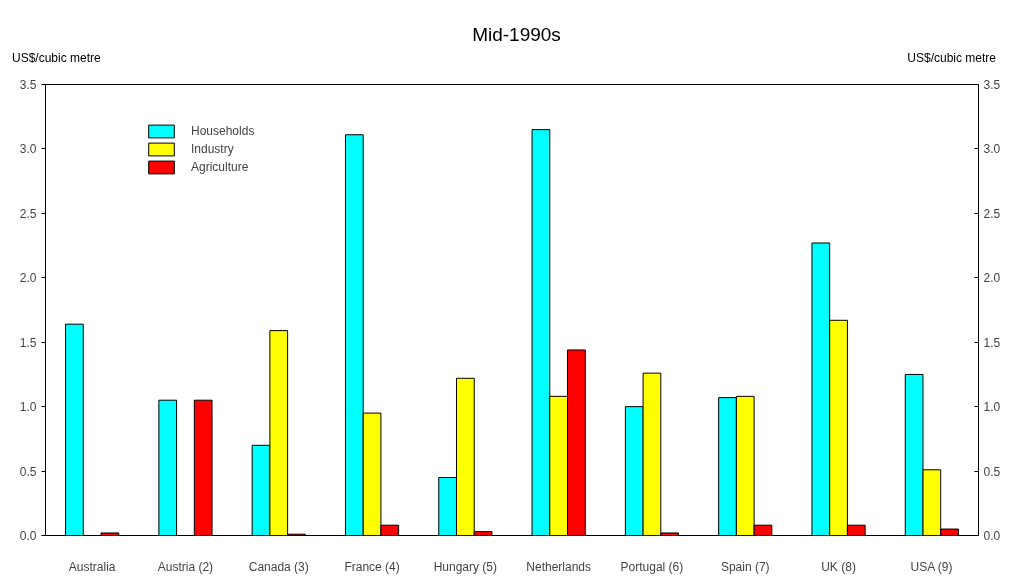 Image resolution: width=1023 pixels, height=588 pixels. I want to click on y-tick-label: 3.0, so click(28, 149).